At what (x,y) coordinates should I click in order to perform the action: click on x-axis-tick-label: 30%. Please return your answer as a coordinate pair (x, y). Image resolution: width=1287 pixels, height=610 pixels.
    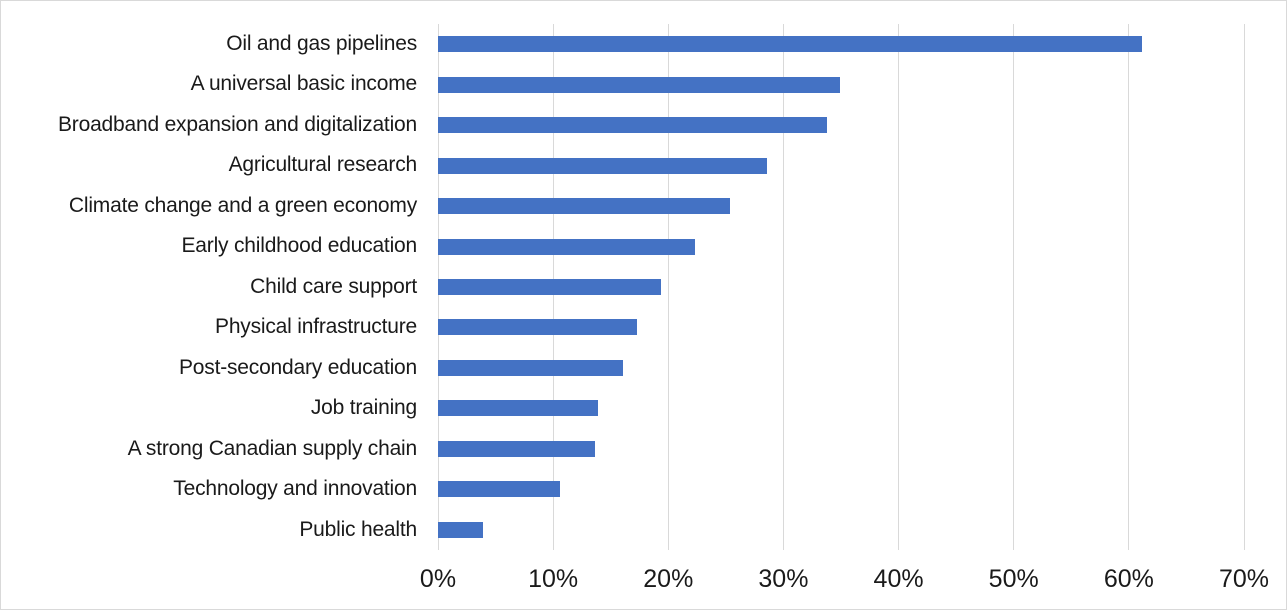
    Looking at the image, I should click on (783, 579).